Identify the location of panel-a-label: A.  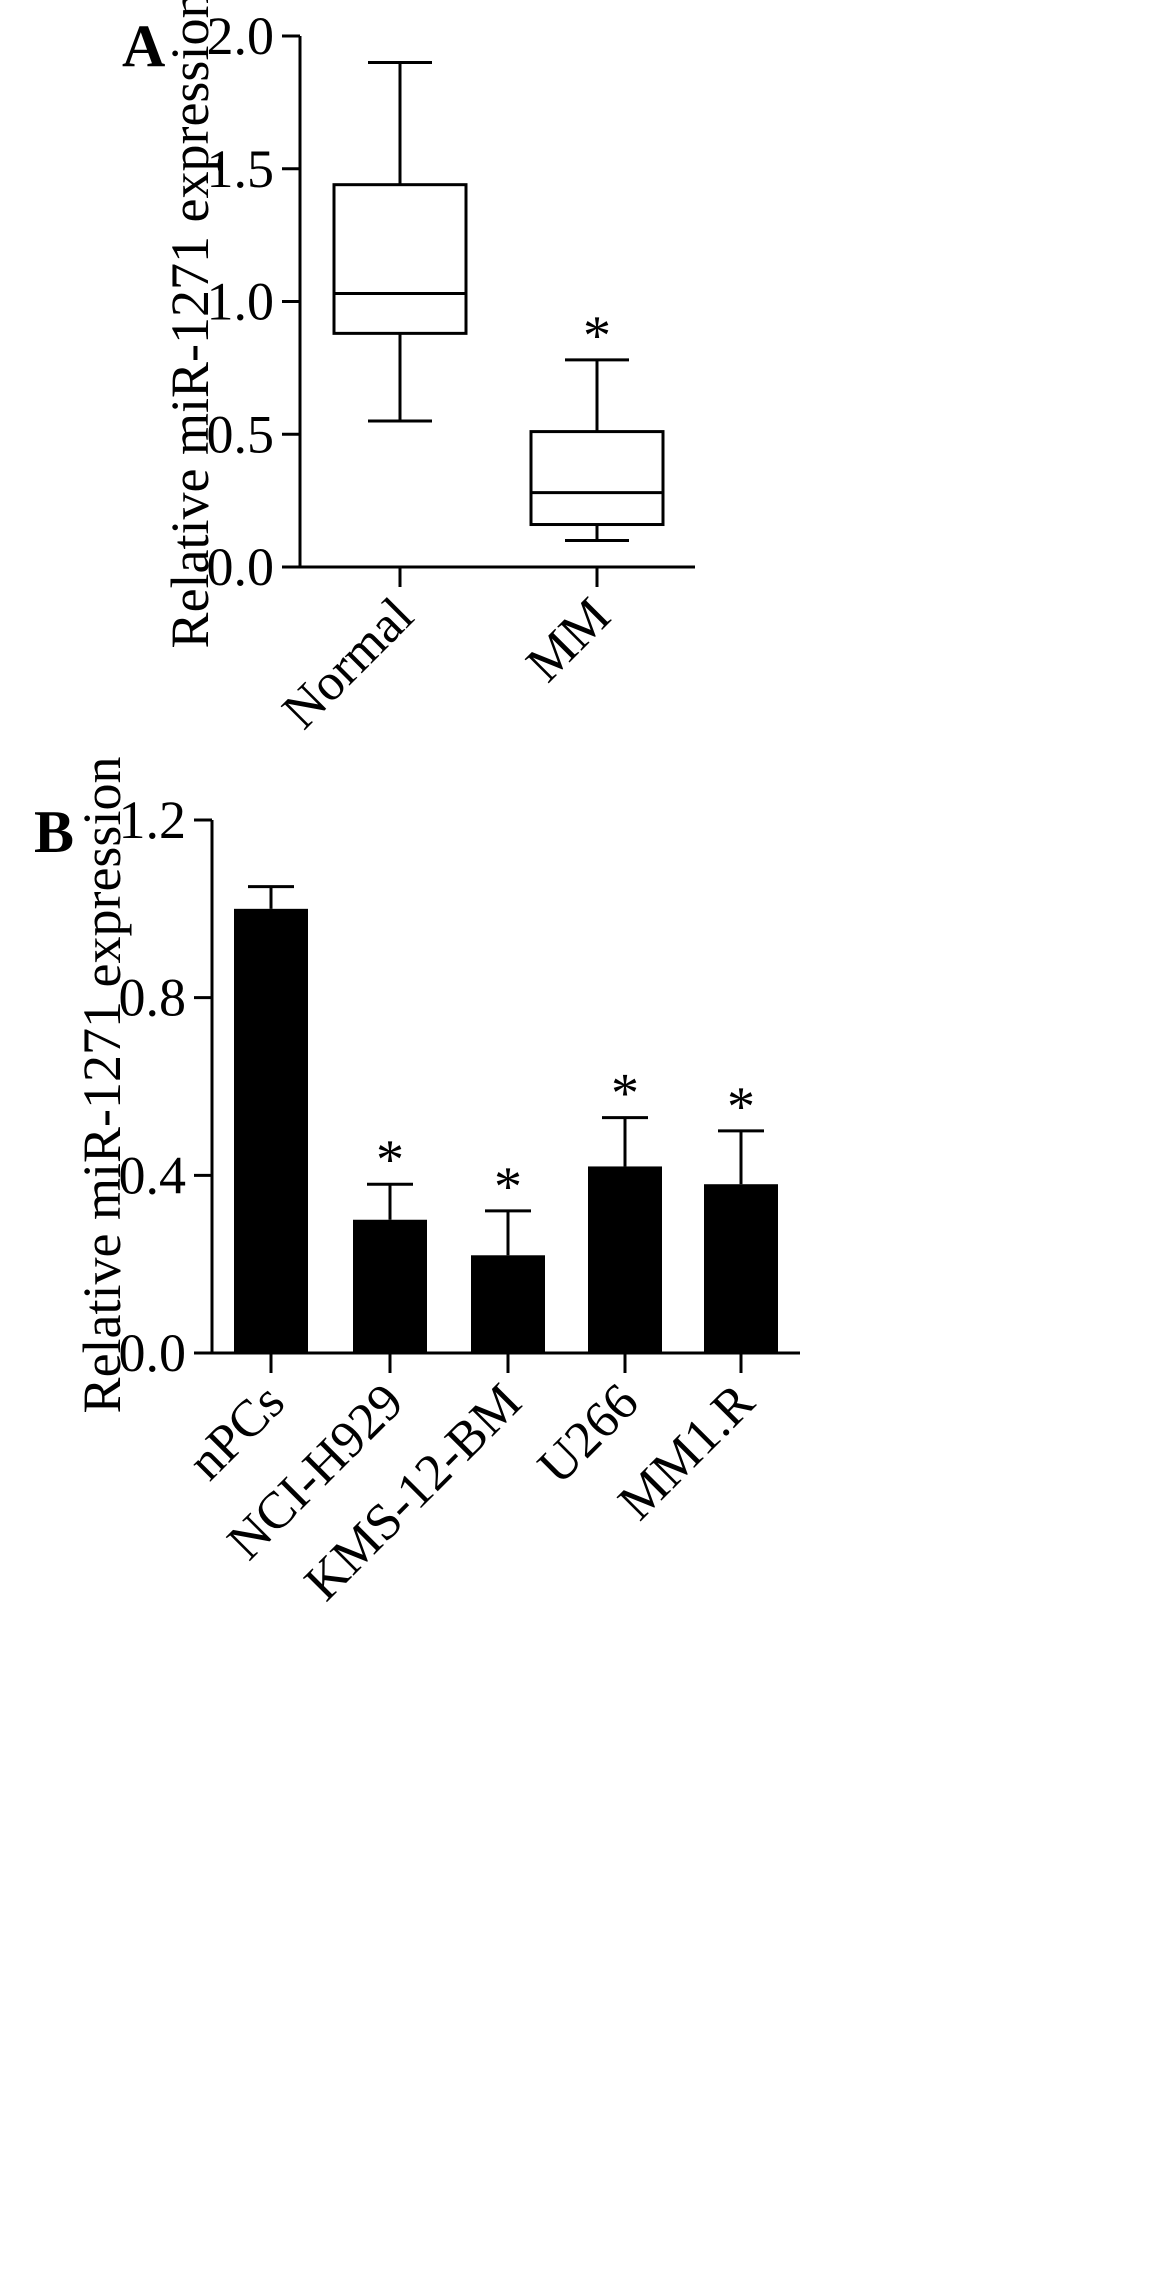
(143, 46).